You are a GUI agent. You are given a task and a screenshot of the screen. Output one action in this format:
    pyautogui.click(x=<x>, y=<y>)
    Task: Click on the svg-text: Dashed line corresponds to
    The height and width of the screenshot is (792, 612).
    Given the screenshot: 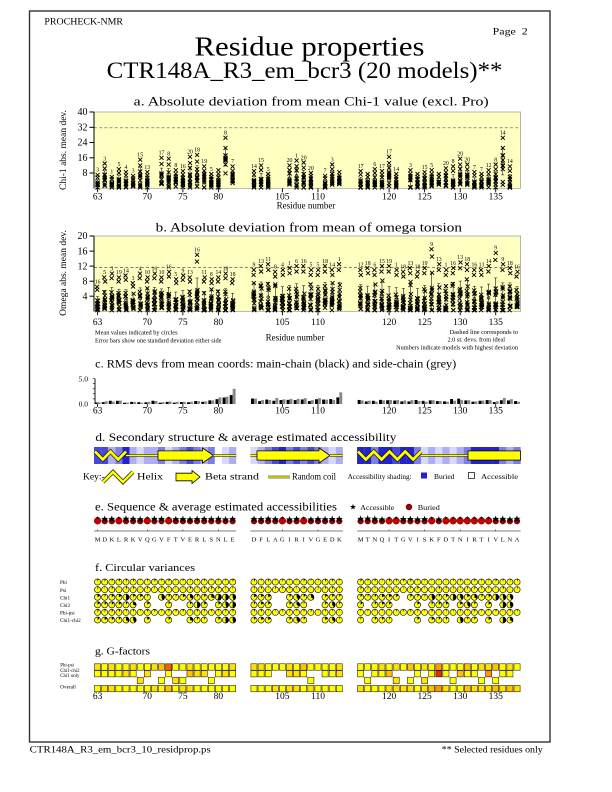 What is the action you would take?
    pyautogui.click(x=484, y=332)
    